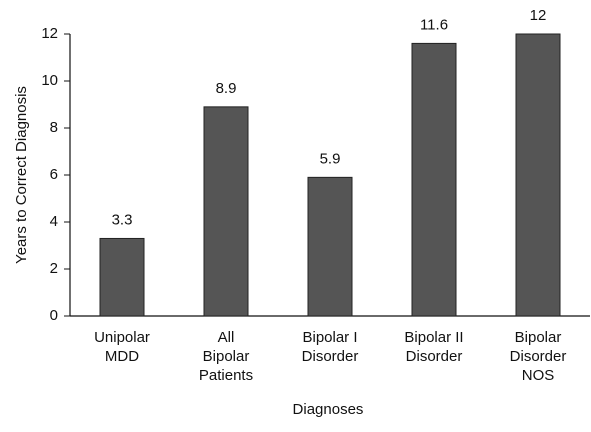  Describe the element at coordinates (49, 80) in the screenshot. I see `y-tick-label: 10` at that location.